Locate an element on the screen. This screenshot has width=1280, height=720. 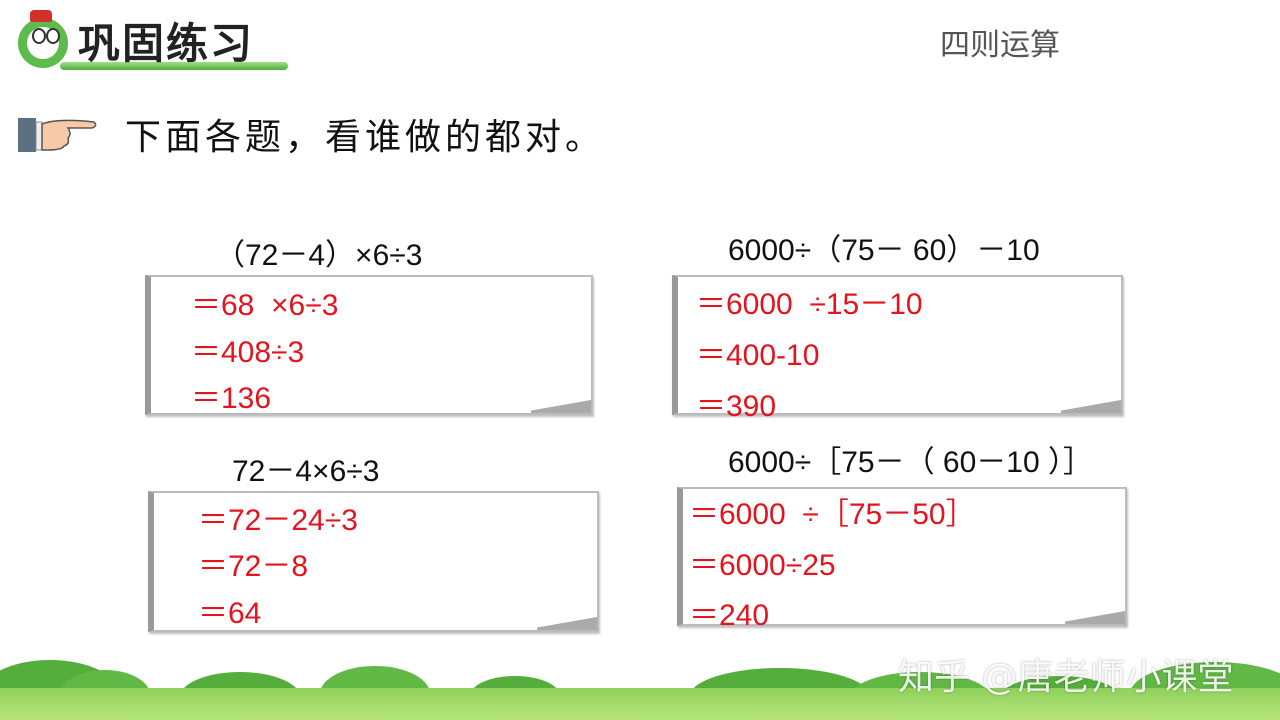
solution-step: ＝400-10 is located at coordinates (758, 355).